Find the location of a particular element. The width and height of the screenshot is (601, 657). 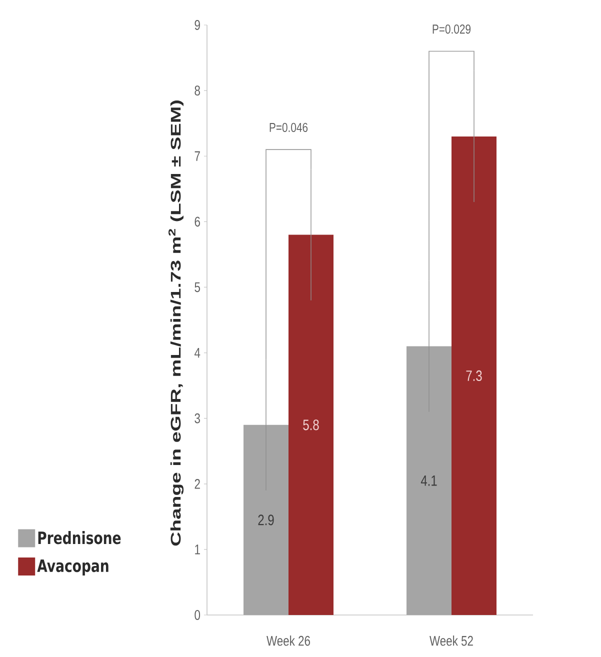

y-tick-label: 2 is located at coordinates (197, 483).